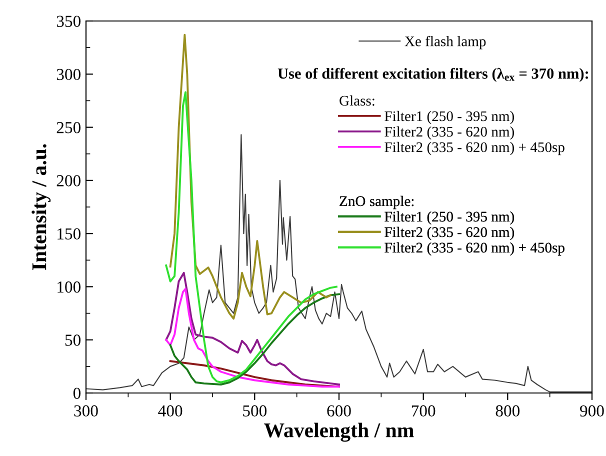 The width and height of the screenshot is (606, 456). What do you see at coordinates (357, 100) in the screenshot?
I see `annotation: Glass:` at bounding box center [357, 100].